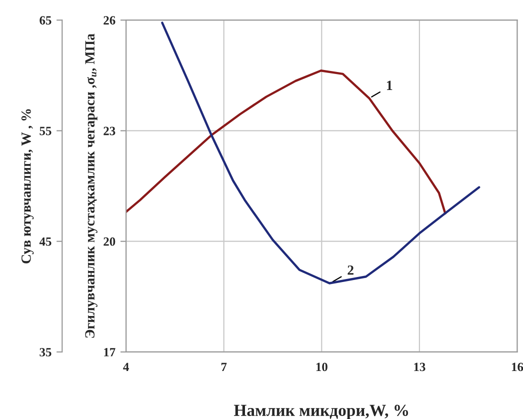  Describe the element at coordinates (321, 411) in the screenshot. I see `x-axis-title: Намлик микдори,W, %` at that location.